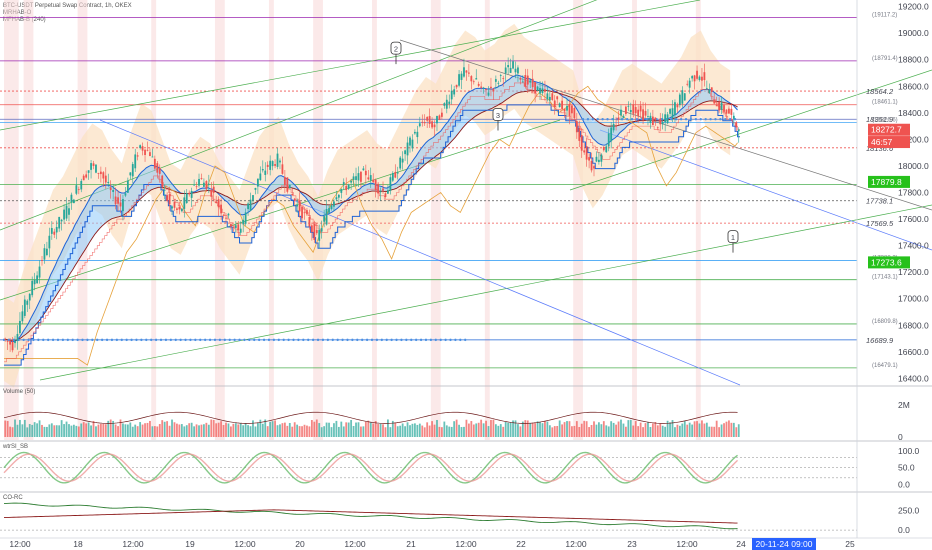  I want to click on callout-label: 1, so click(733, 237).